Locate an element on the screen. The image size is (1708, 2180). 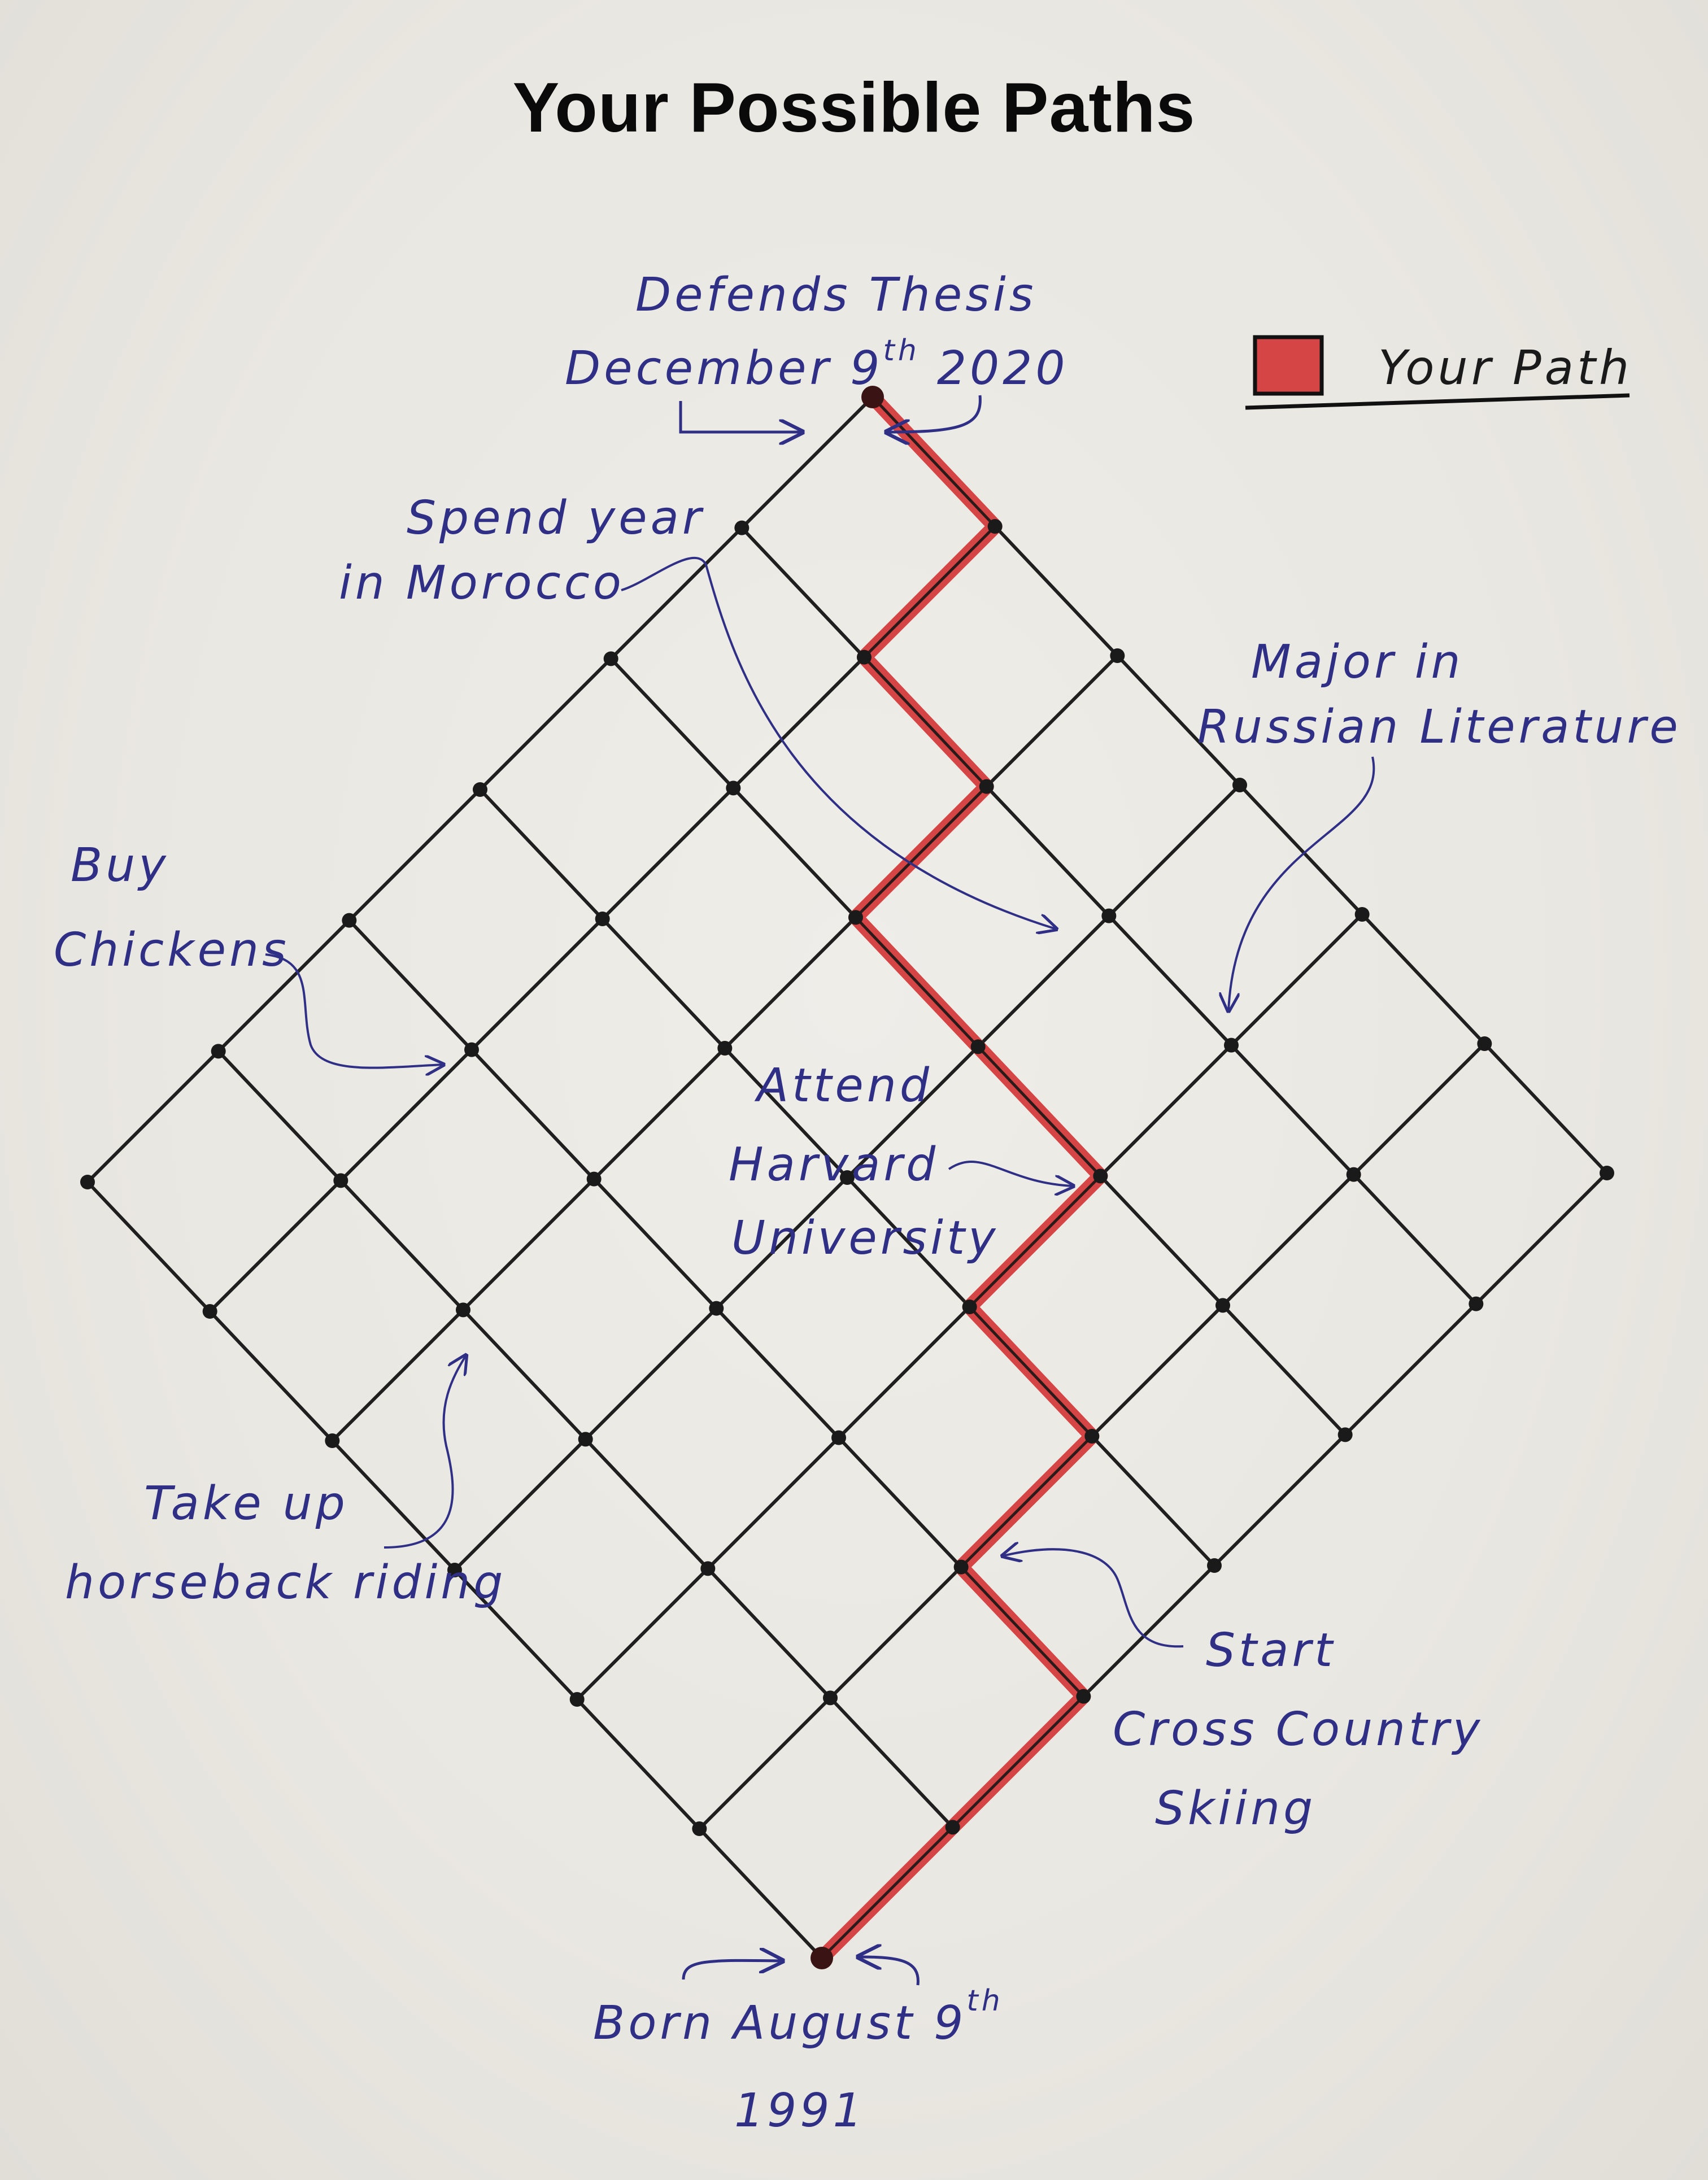
annotation-skiing: Start Cross Country Skiing is located at coordinates (1243, 1692).